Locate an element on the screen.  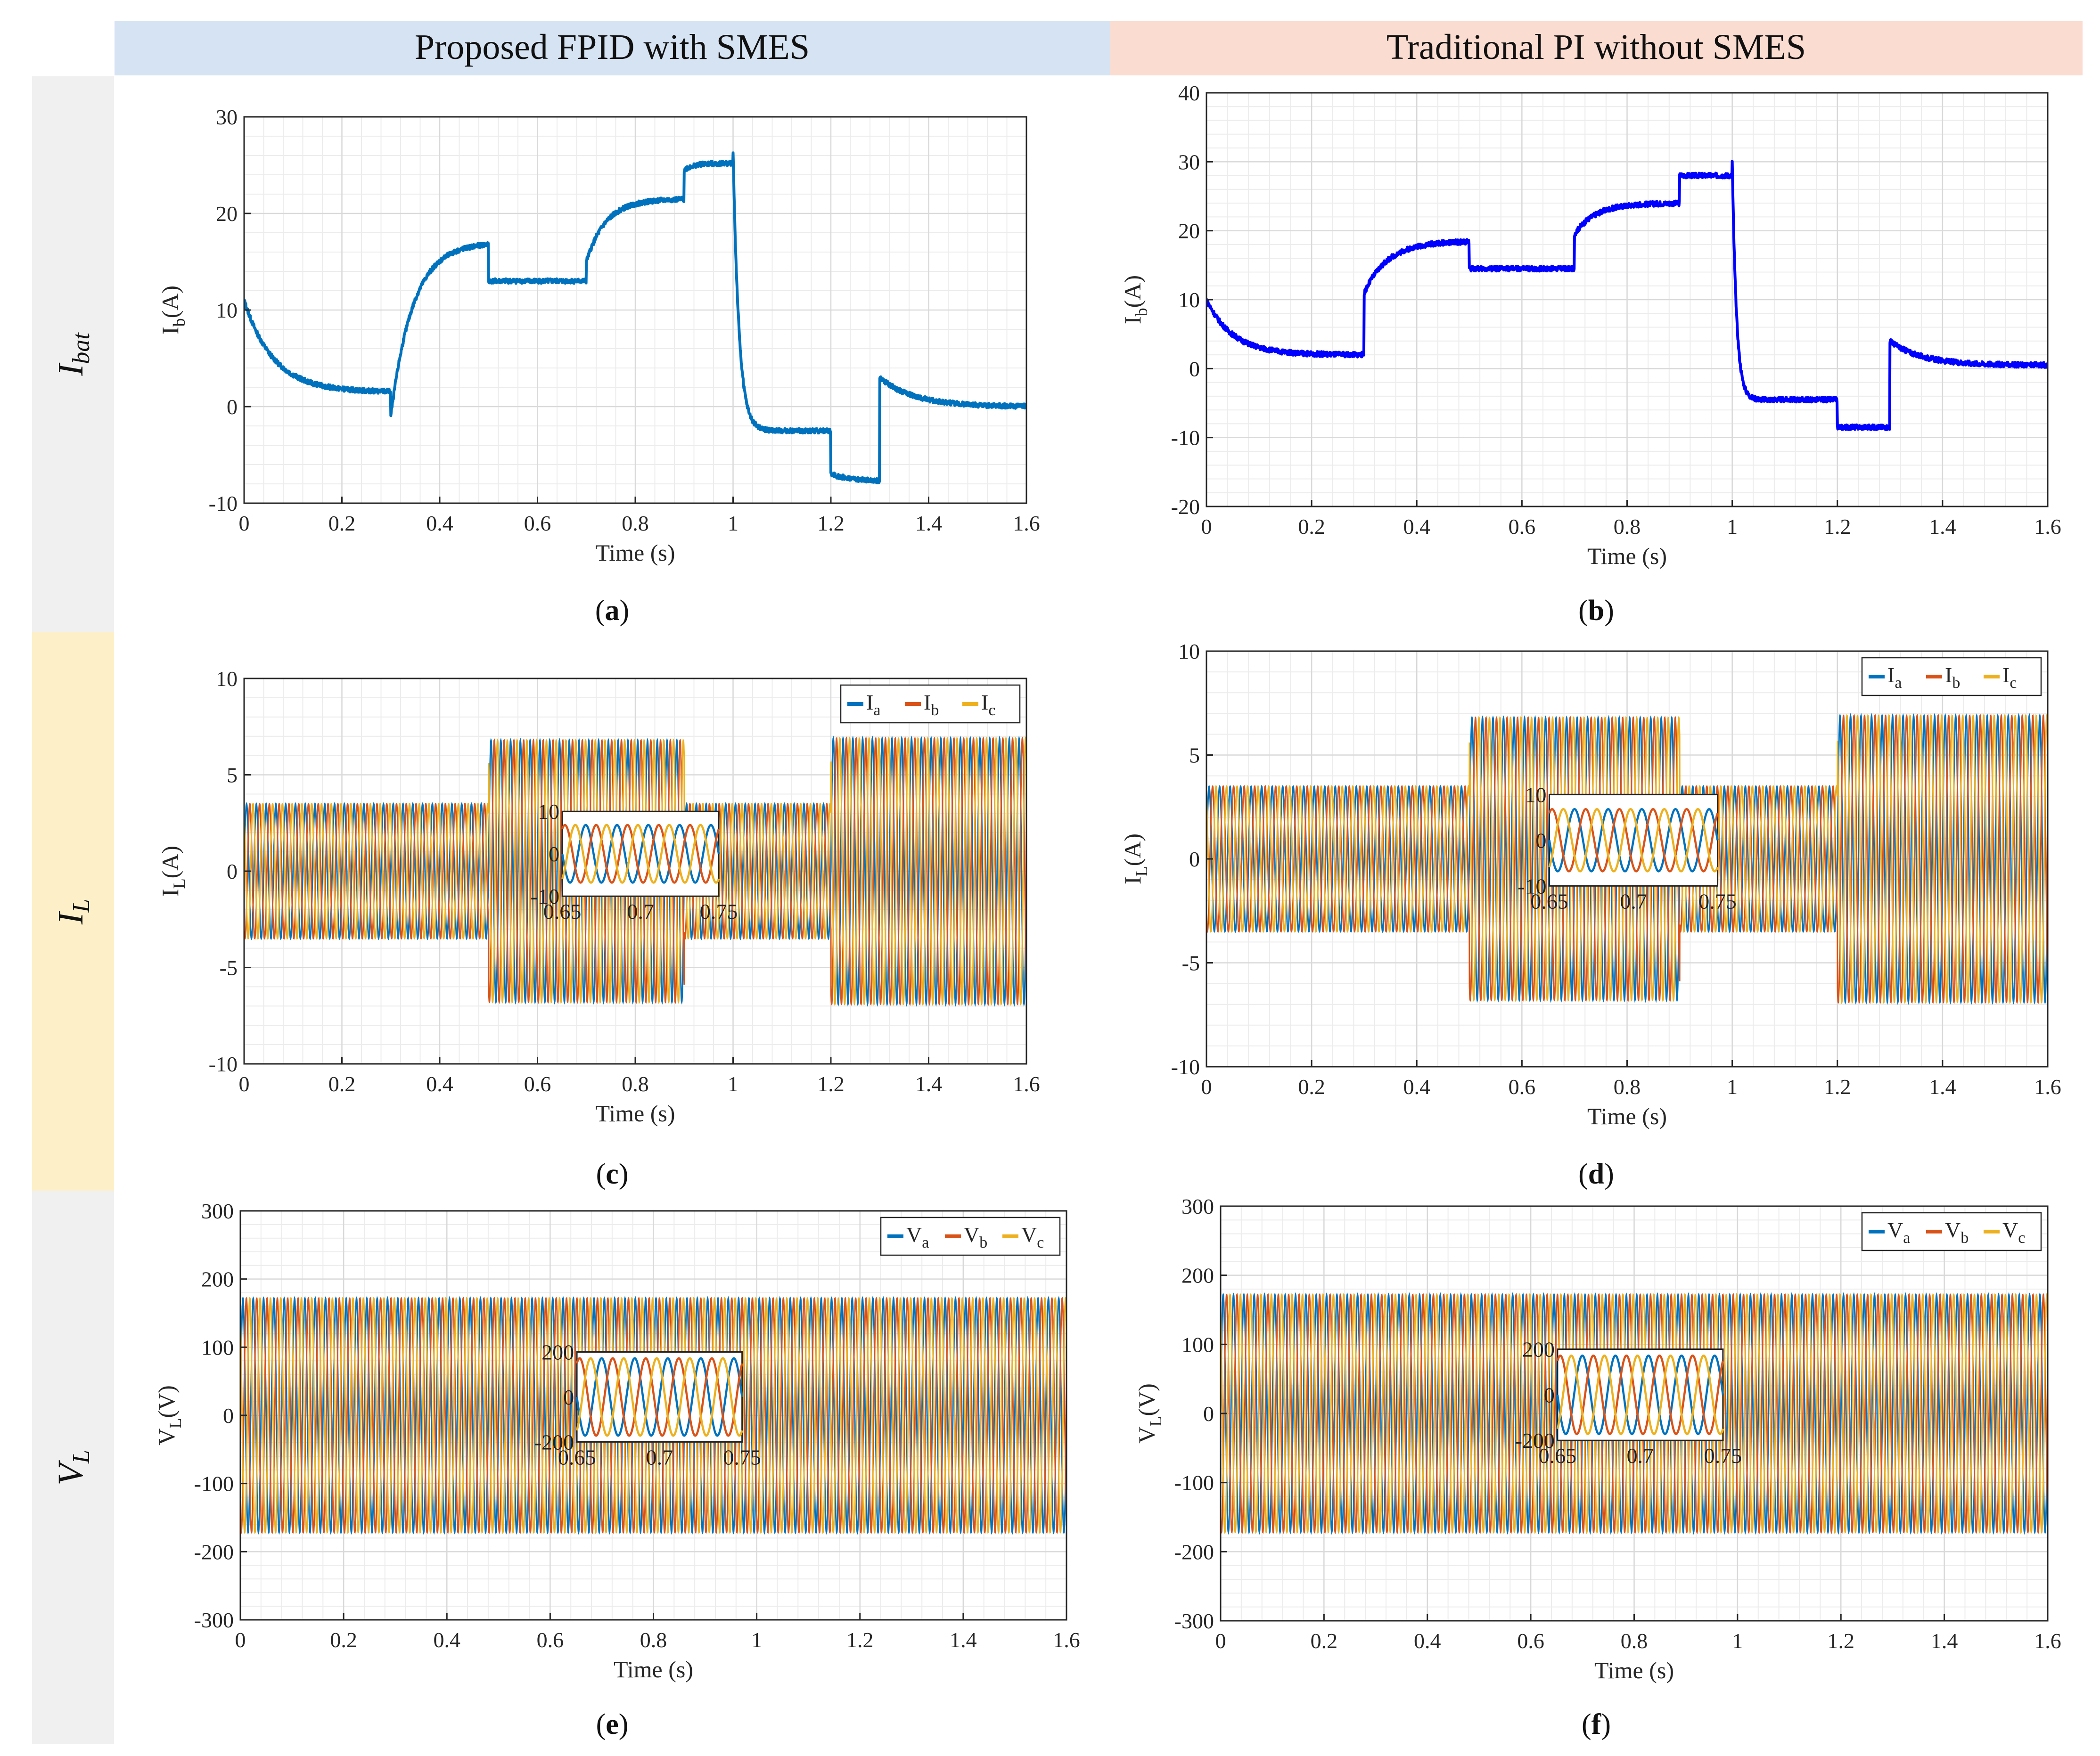
y-axis-label: VL(V) is located at coordinates (169, 1415).